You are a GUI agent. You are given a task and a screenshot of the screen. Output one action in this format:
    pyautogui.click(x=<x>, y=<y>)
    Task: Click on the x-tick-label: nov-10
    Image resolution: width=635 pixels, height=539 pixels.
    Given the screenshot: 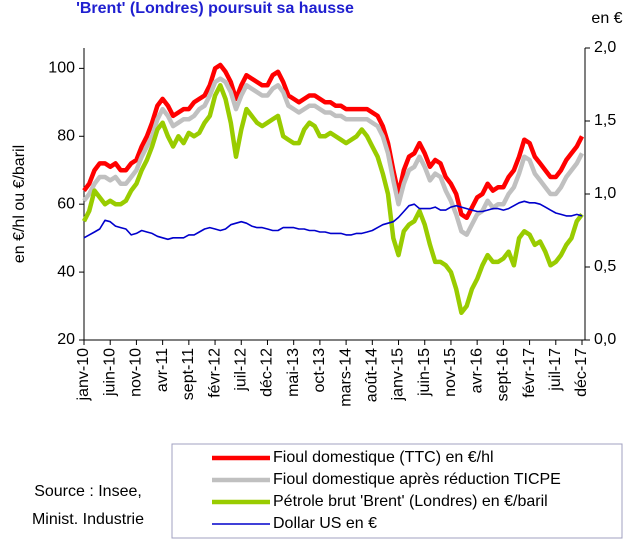 What is the action you would take?
    pyautogui.click(x=136, y=372)
    